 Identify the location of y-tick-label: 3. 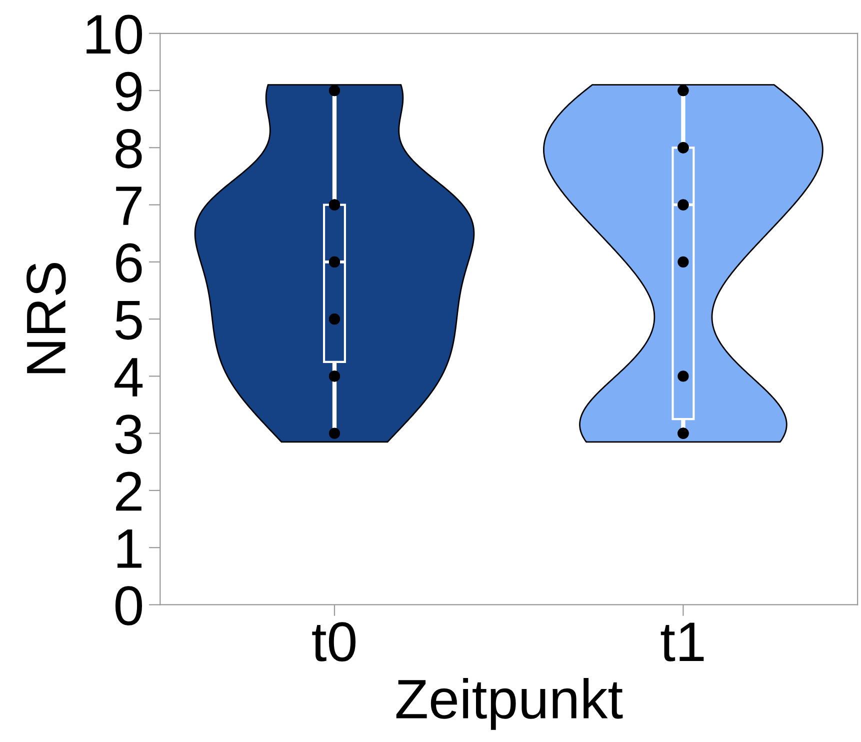
(128, 434).